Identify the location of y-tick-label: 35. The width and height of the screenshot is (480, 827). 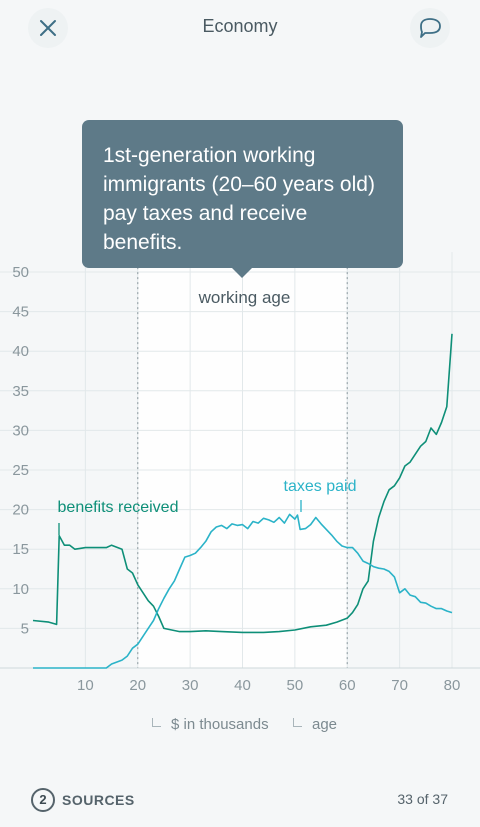
(20, 391).